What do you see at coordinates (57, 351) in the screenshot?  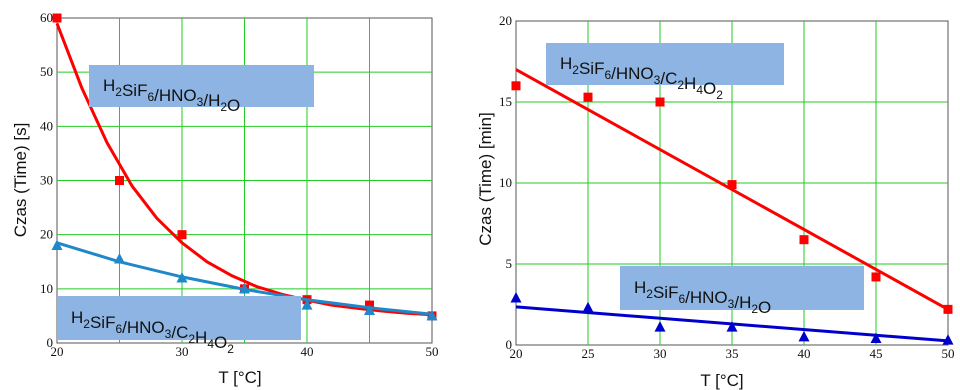 I see `chart1-xtick-label: 20` at bounding box center [57, 351].